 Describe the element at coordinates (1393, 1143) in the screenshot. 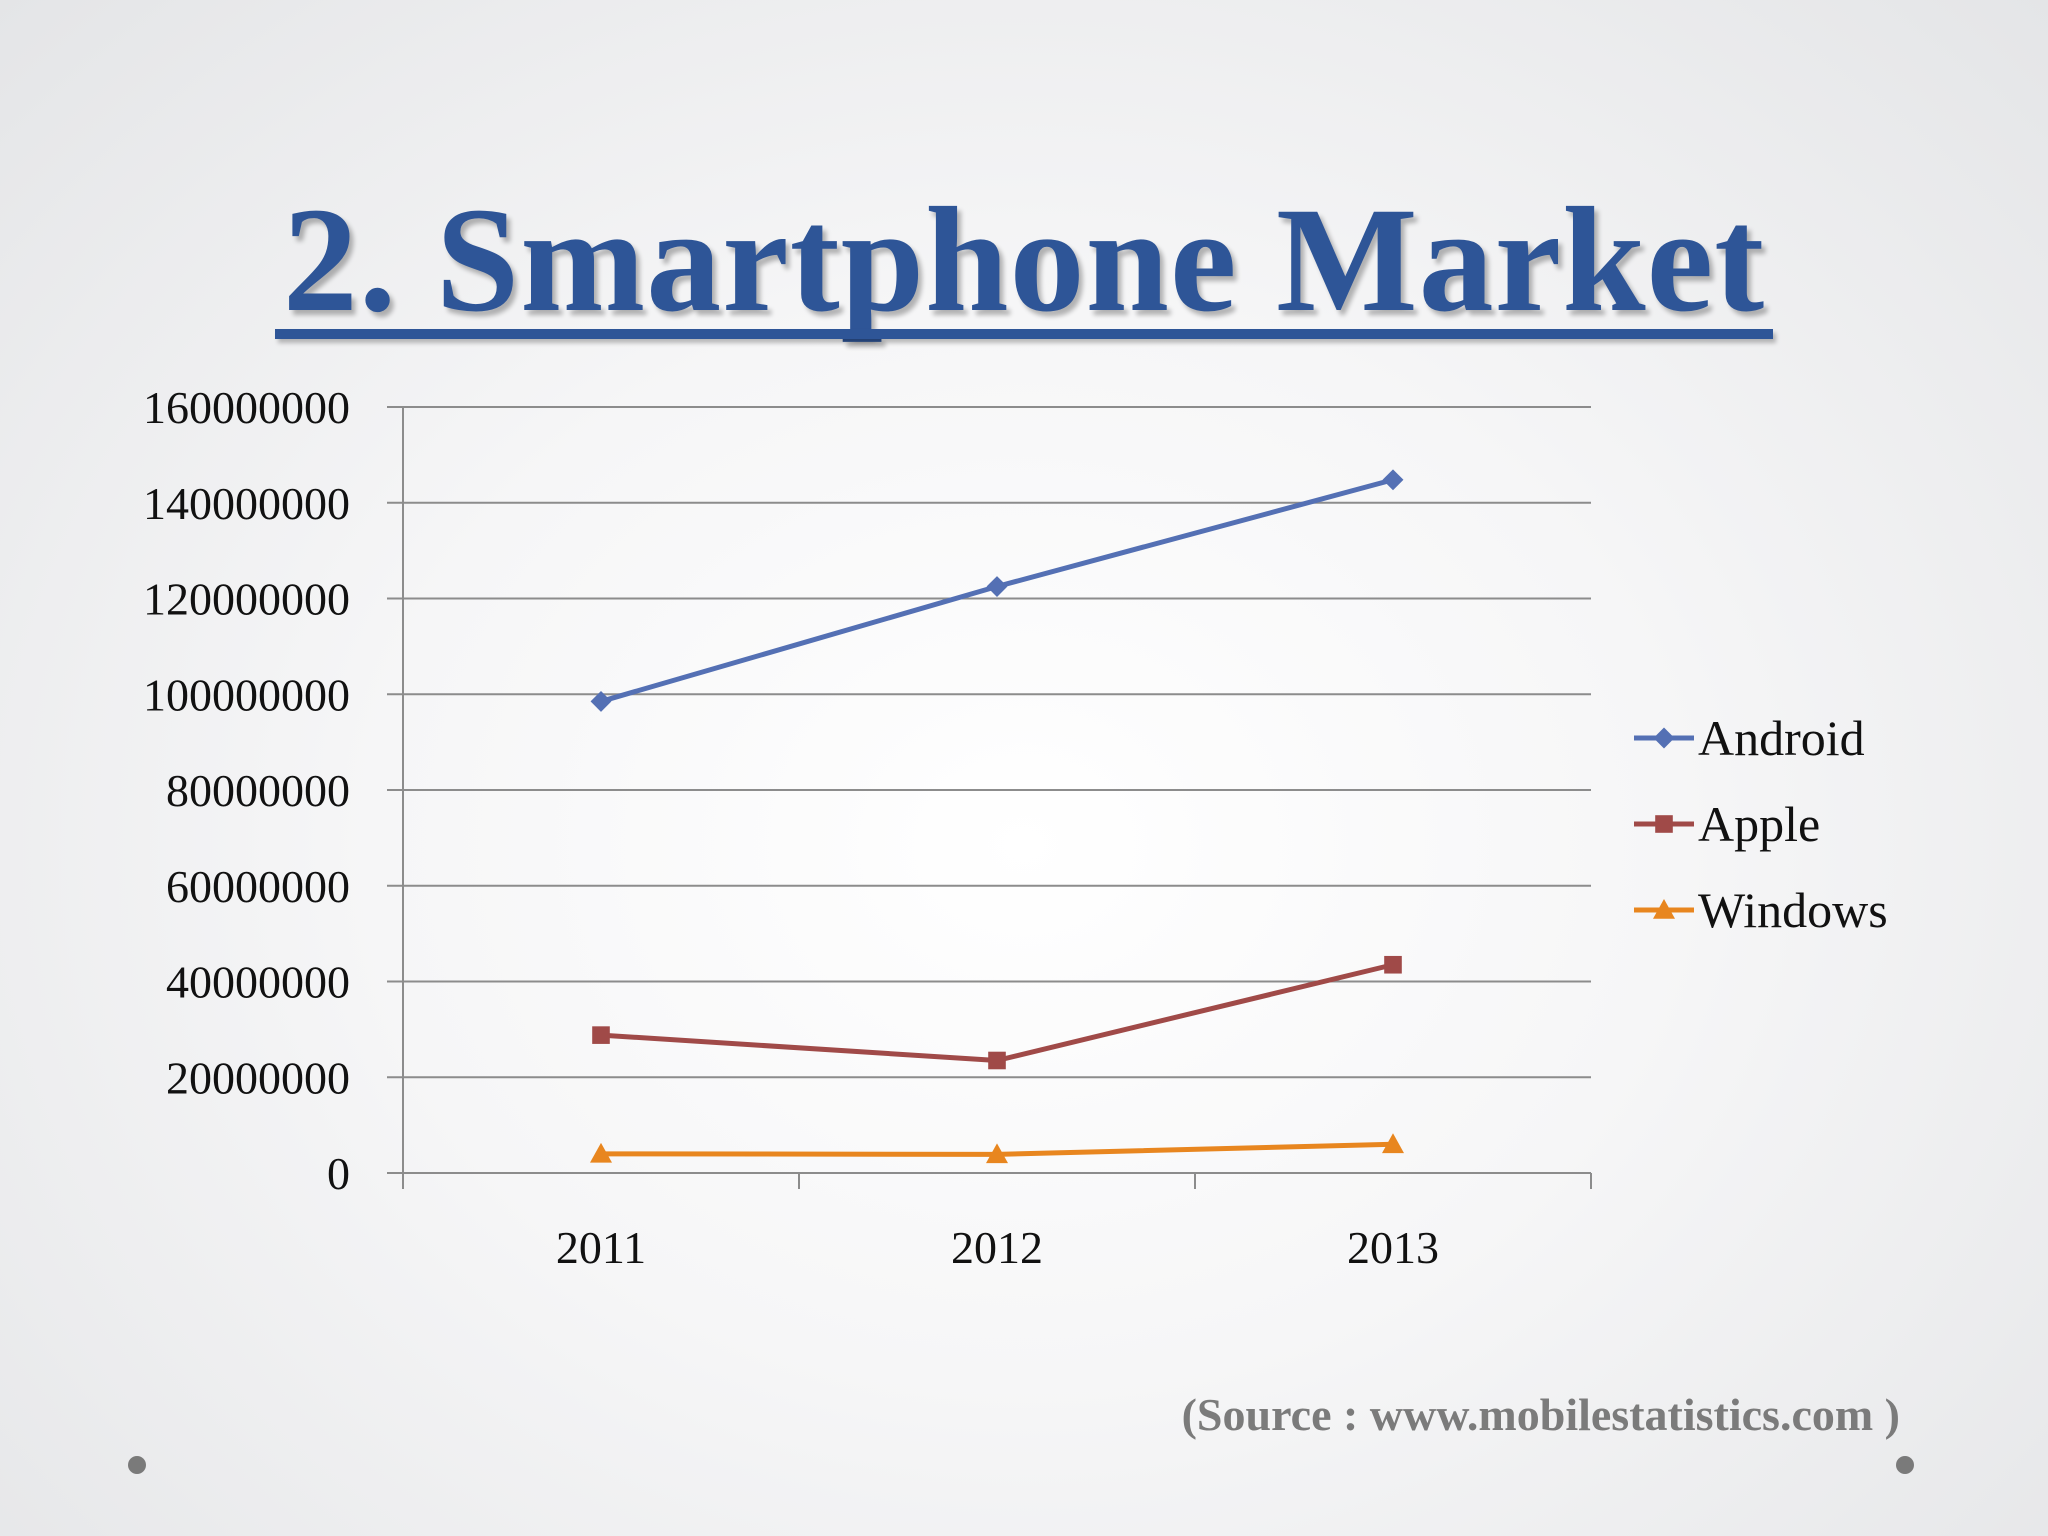

I see `data-point-windows-2013` at that location.